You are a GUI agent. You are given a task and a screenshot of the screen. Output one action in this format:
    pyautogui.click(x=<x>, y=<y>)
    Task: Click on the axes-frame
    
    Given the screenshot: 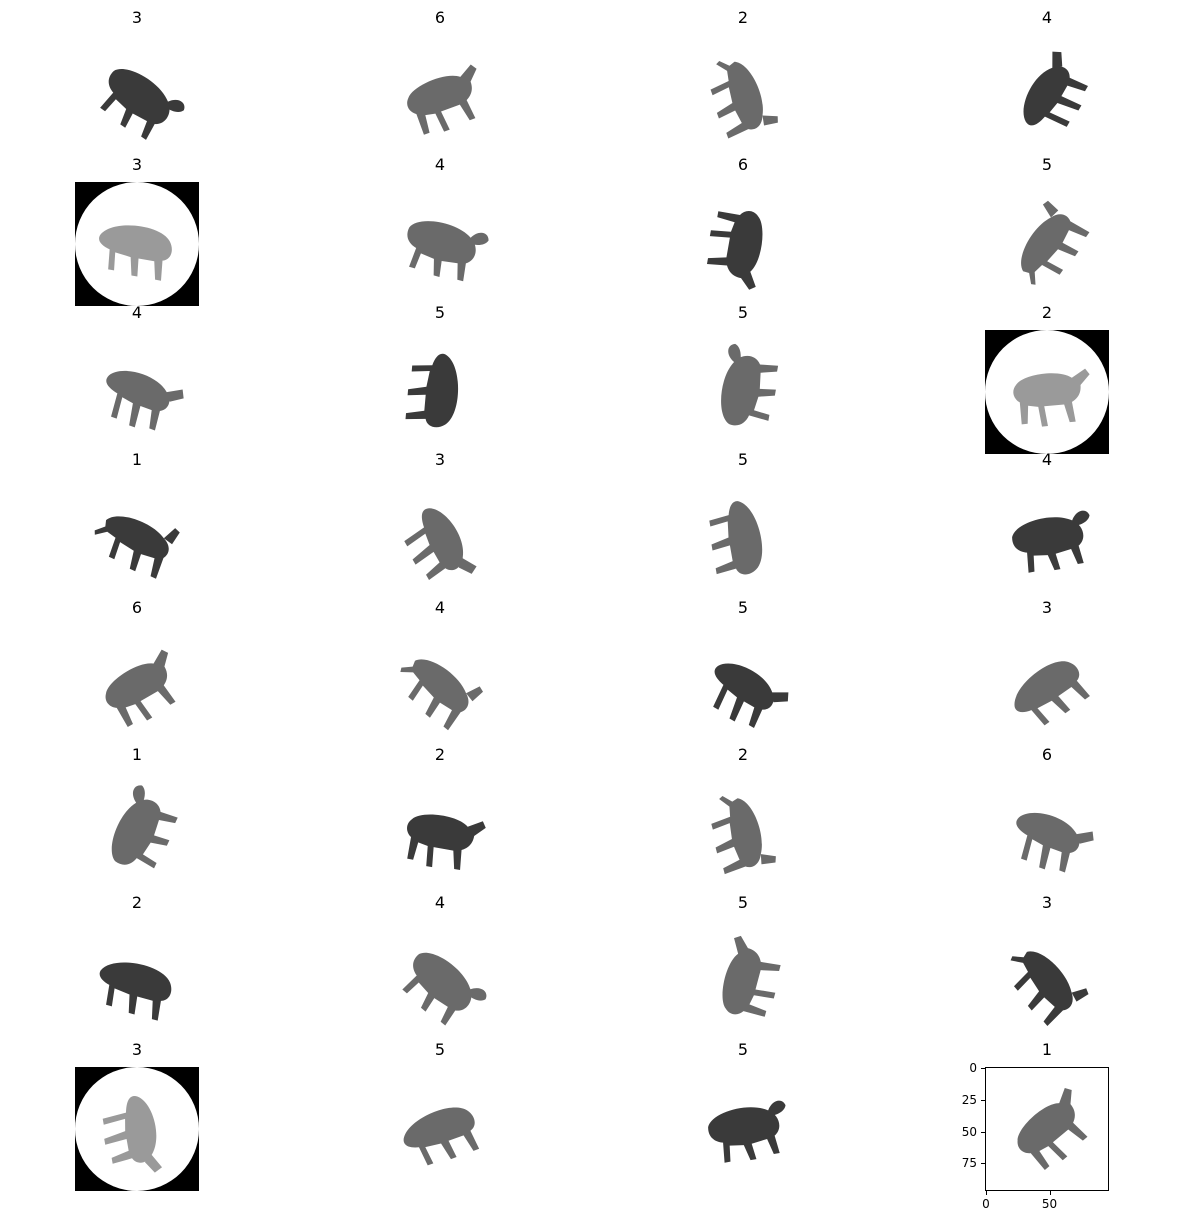 What is the action you would take?
    pyautogui.click(x=1047, y=1129)
    